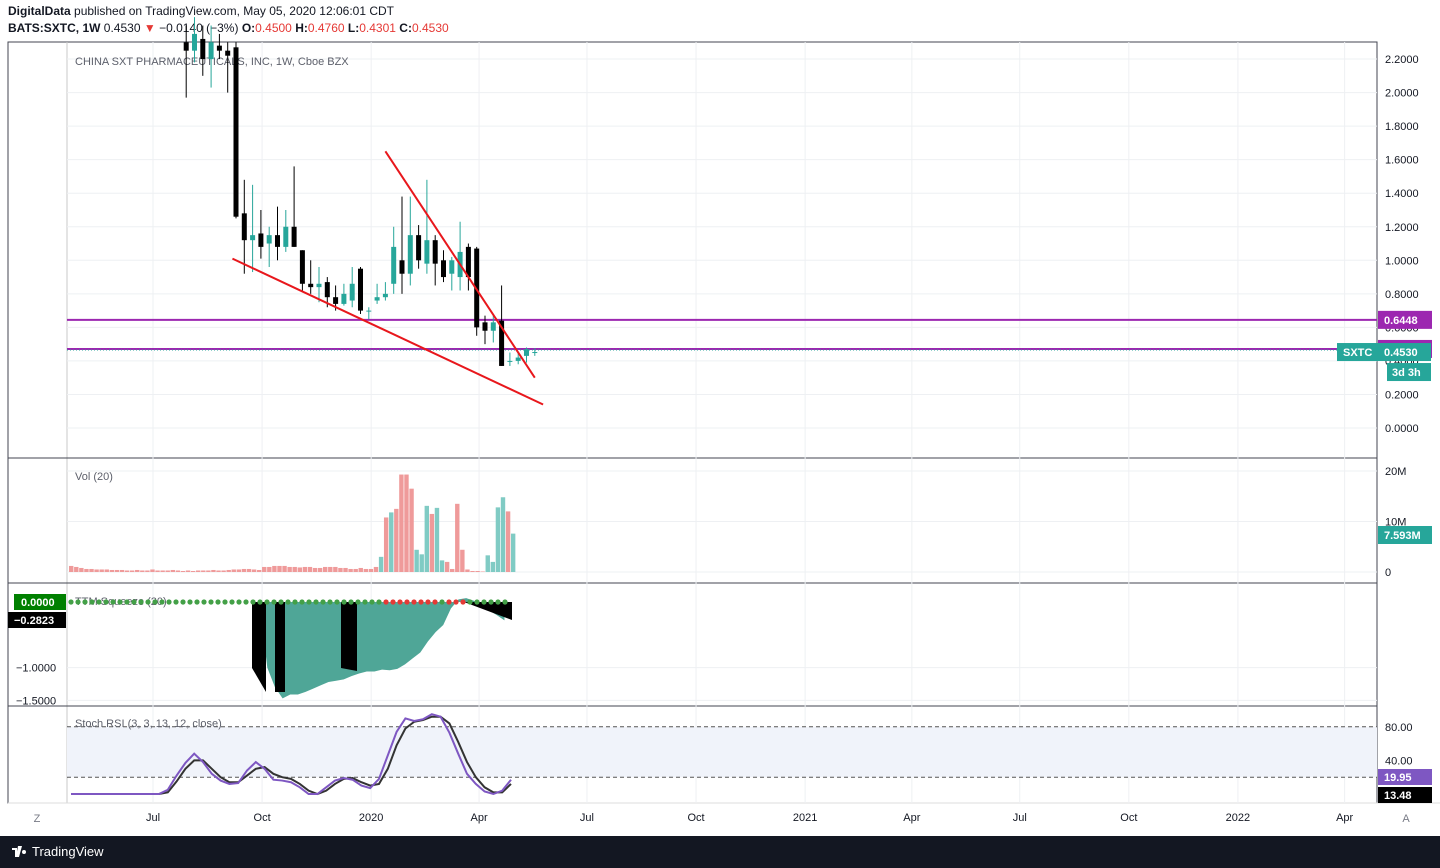 The image size is (1440, 868). I want to click on open-label: O:, so click(248, 28).